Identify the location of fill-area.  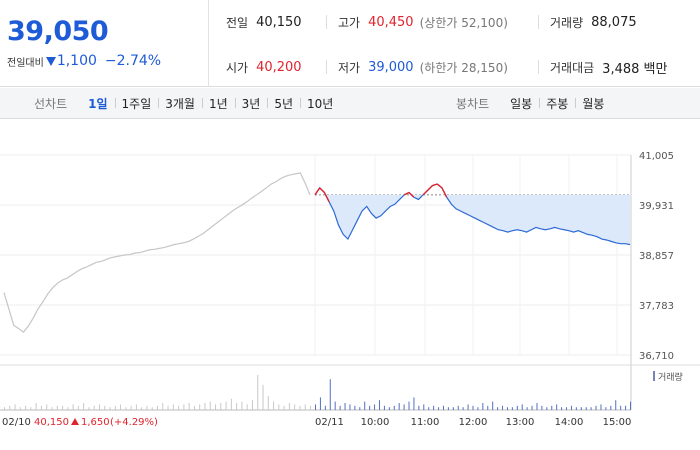
(472, 219).